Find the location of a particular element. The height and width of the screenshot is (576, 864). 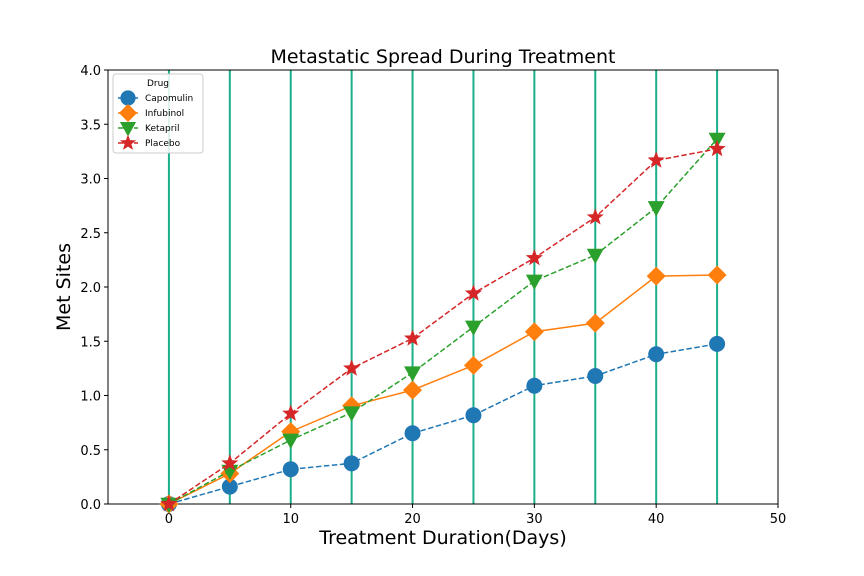

y-tick-label: 1.5 is located at coordinates (90, 342).